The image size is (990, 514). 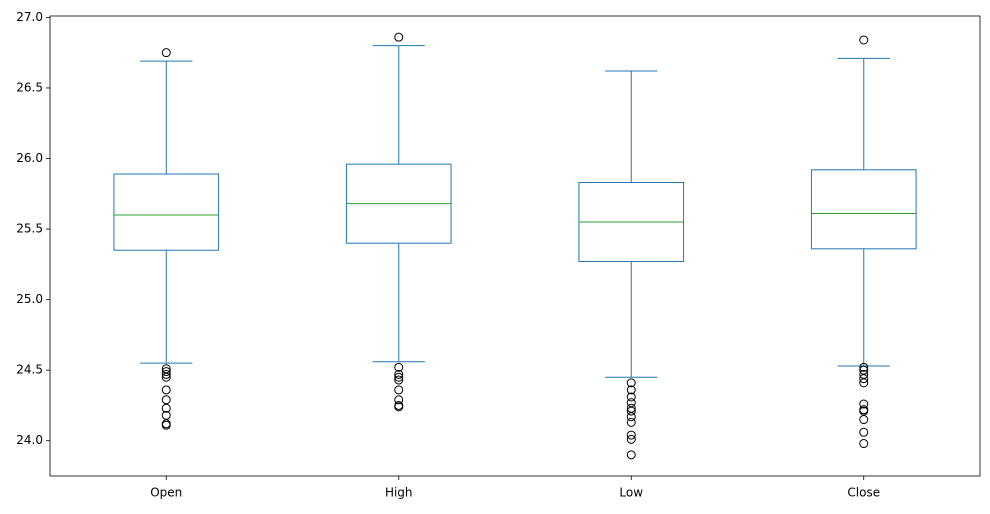 What do you see at coordinates (29, 370) in the screenshot?
I see `y-tick-label: 24.5` at bounding box center [29, 370].